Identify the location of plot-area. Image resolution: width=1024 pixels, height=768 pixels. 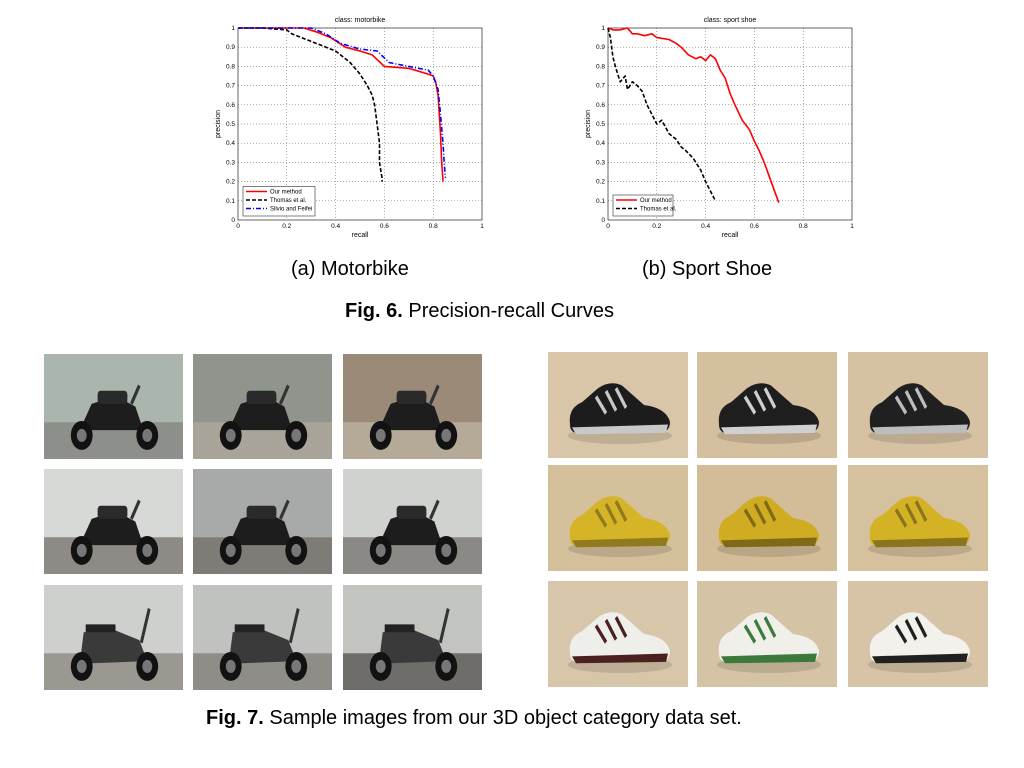
(730, 124).